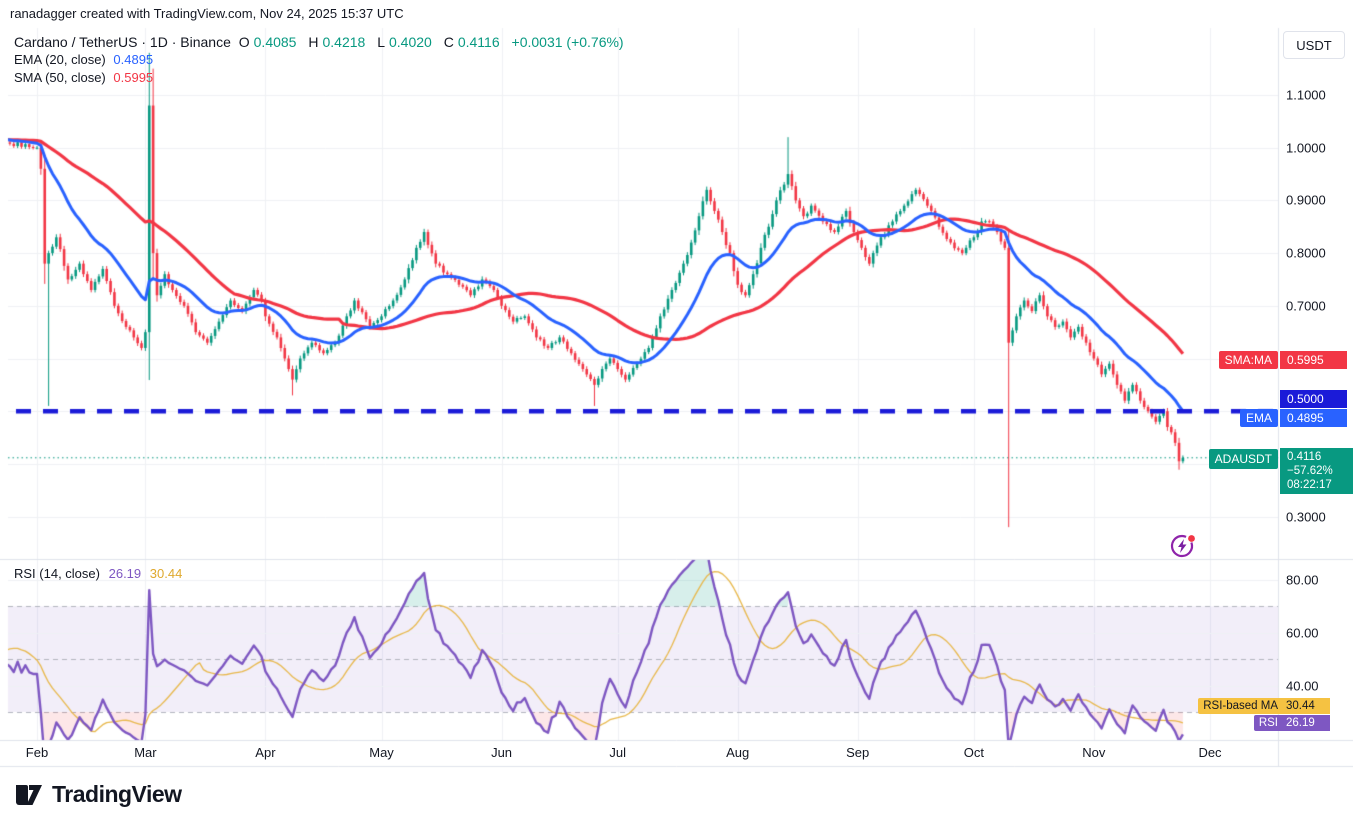  What do you see at coordinates (1268, 723) in the screenshot?
I see `rsi-badge-label: RSI` at bounding box center [1268, 723].